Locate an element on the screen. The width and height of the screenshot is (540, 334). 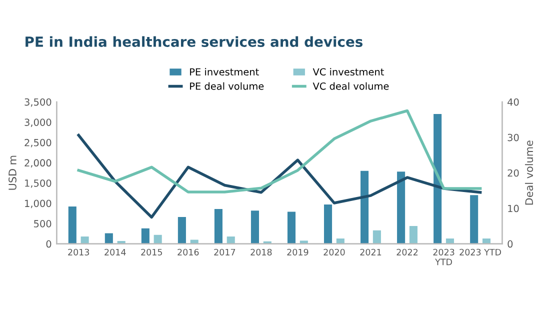
x-tick-label: 2022 is located at coordinates (407, 252).